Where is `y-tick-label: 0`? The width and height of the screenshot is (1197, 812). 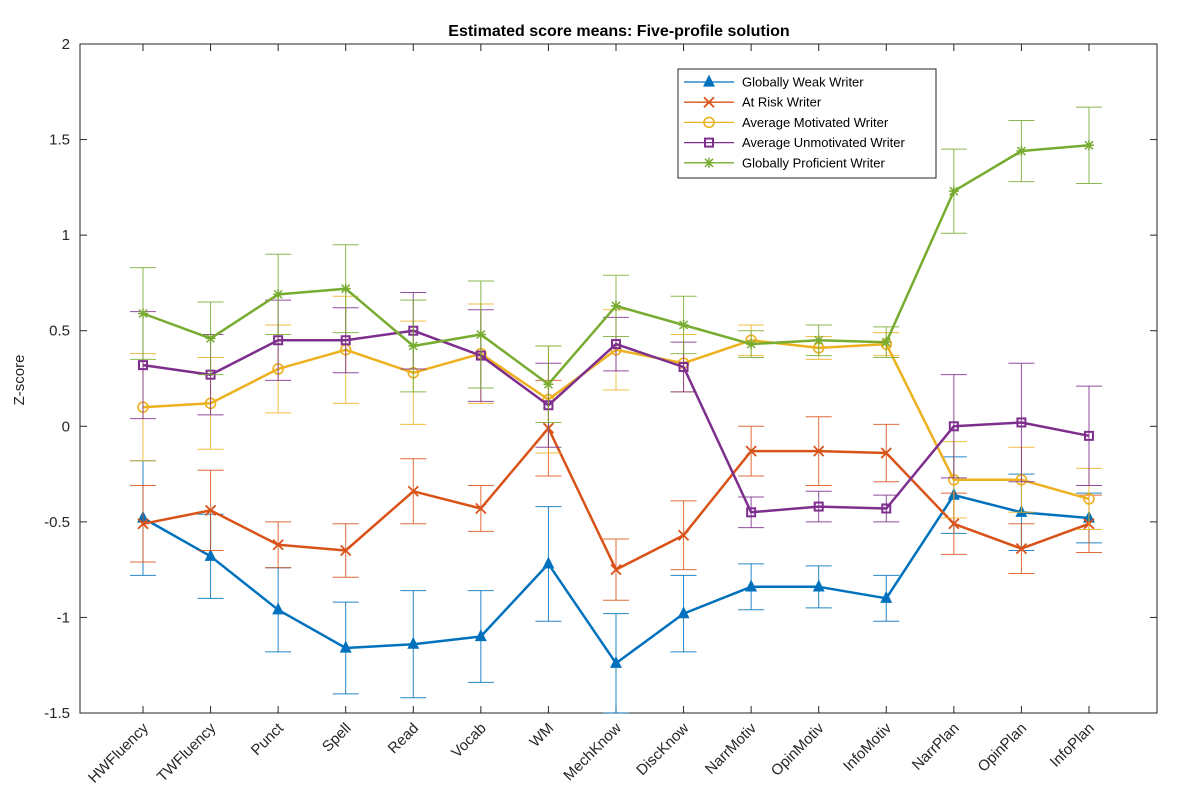
y-tick-label: 0 is located at coordinates (66, 426).